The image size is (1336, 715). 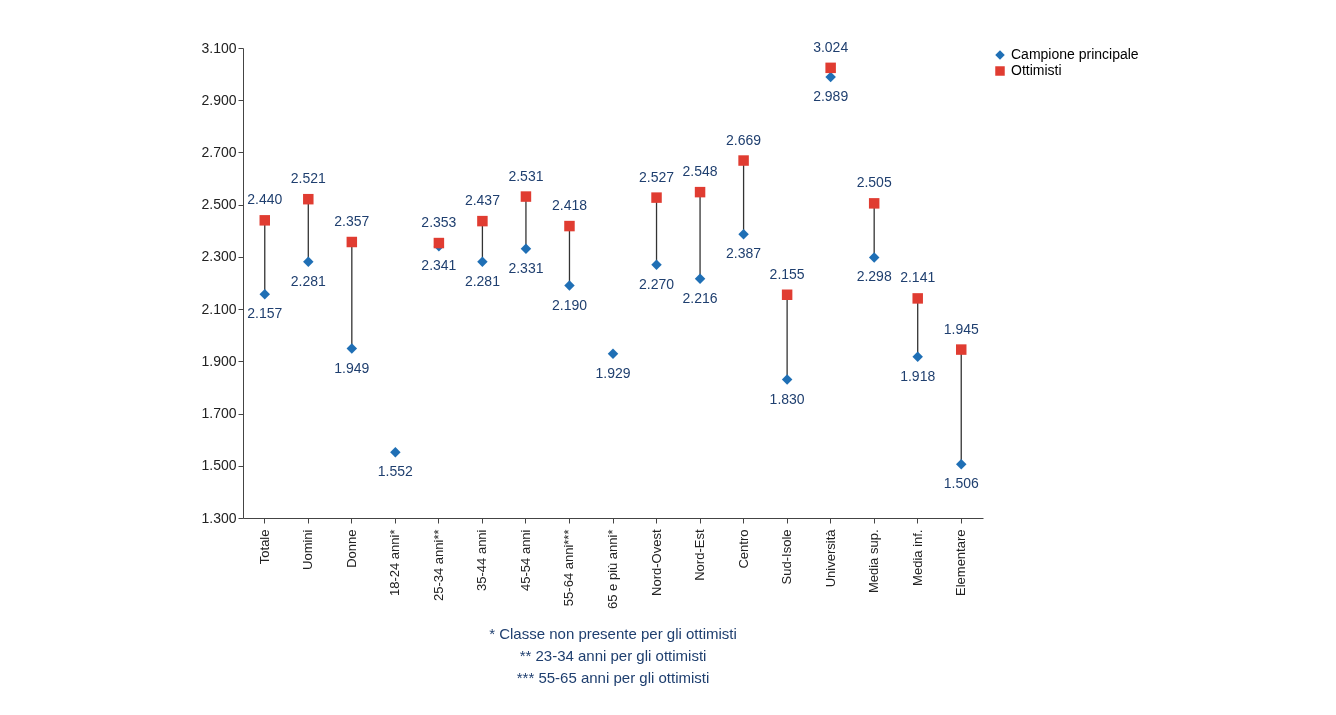 I want to click on y-tick-label: 3.100, so click(x=219, y=47).